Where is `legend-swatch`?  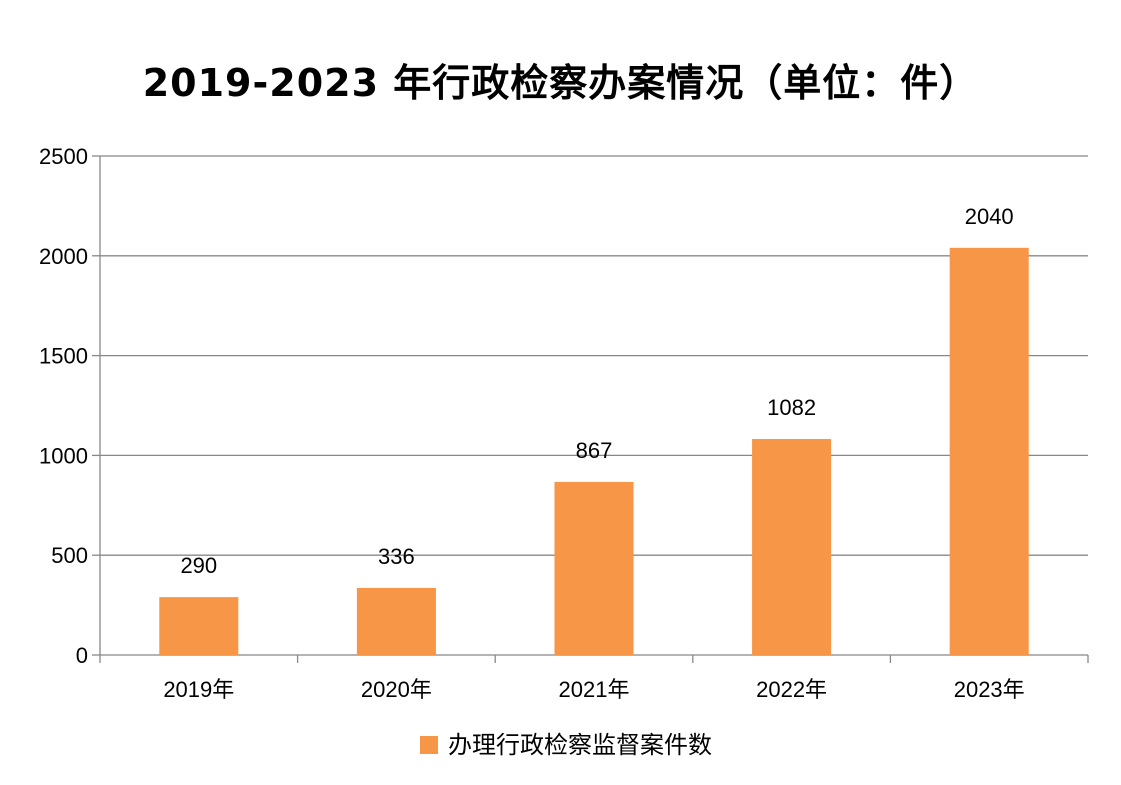 legend-swatch is located at coordinates (429, 745).